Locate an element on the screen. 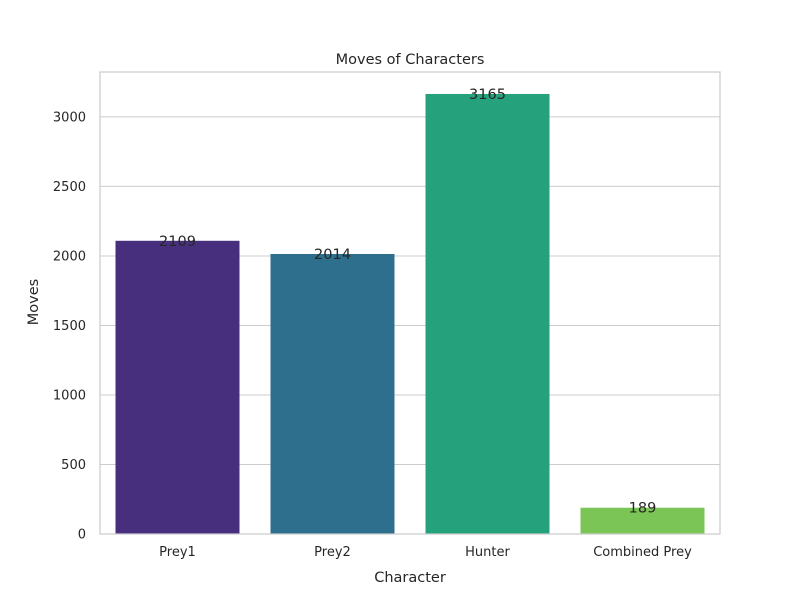 The height and width of the screenshot is (600, 800). y-tick-label: 1500 is located at coordinates (69, 326).